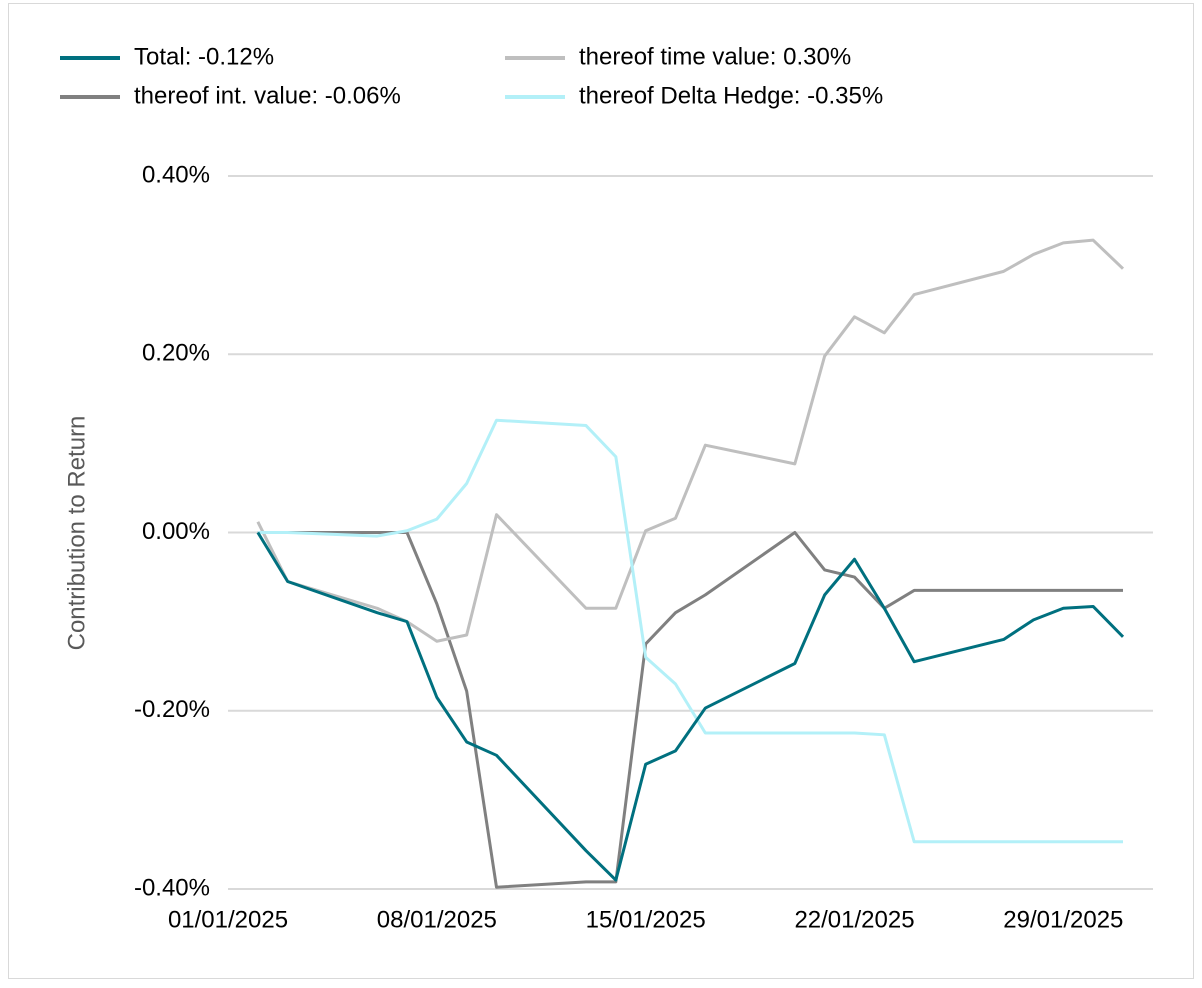 This screenshot has height=988, width=1202. Describe the element at coordinates (715, 56) in the screenshot. I see `legend-label: thereof time value: 0.30%` at that location.